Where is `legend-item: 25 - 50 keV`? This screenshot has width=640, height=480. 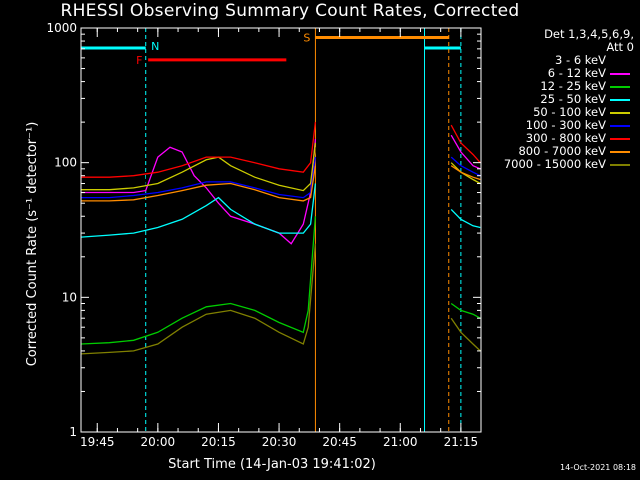
legend-item: 25 - 50 keV is located at coordinates (559, 99).